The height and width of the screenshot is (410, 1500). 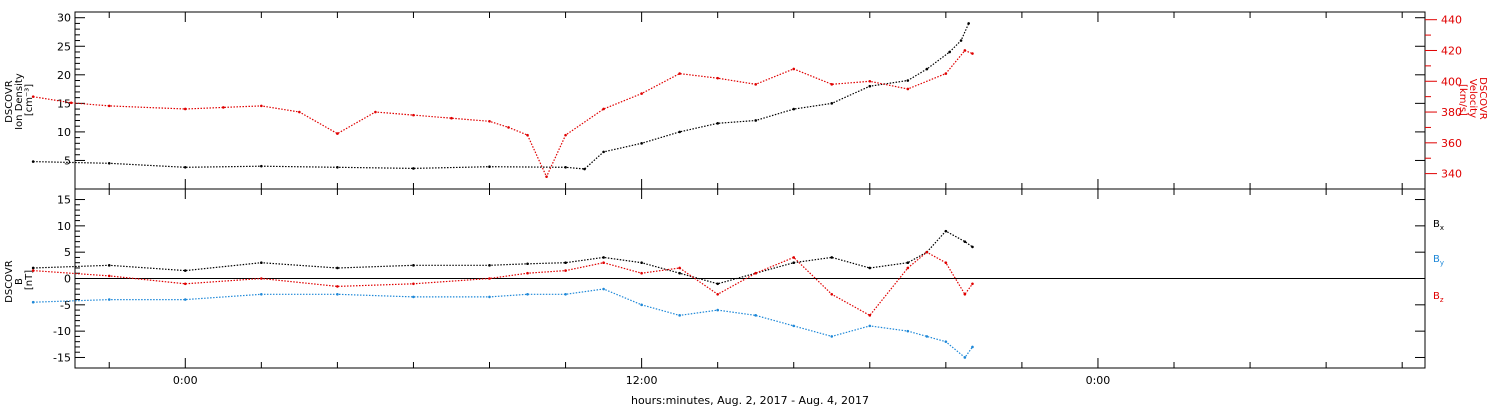 What do you see at coordinates (64, 46) in the screenshot?
I see `y-tick-label: 25` at bounding box center [64, 46].